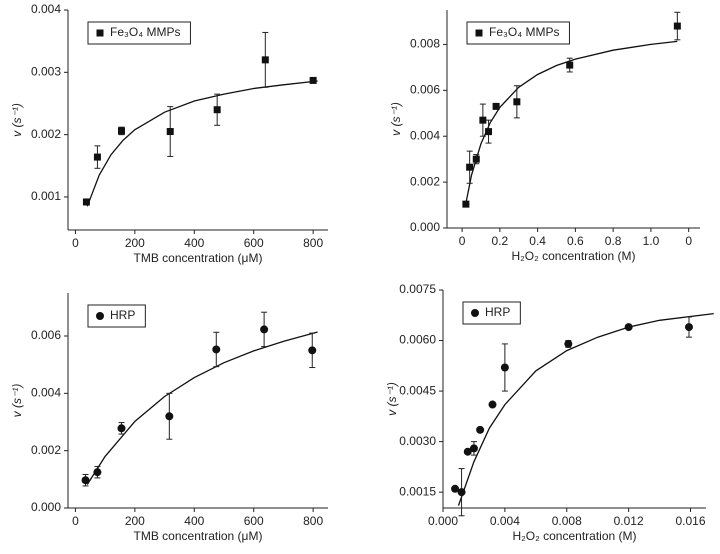  Describe the element at coordinates (417, 340) in the screenshot. I see `y-tick-label: 0.0060` at that location.